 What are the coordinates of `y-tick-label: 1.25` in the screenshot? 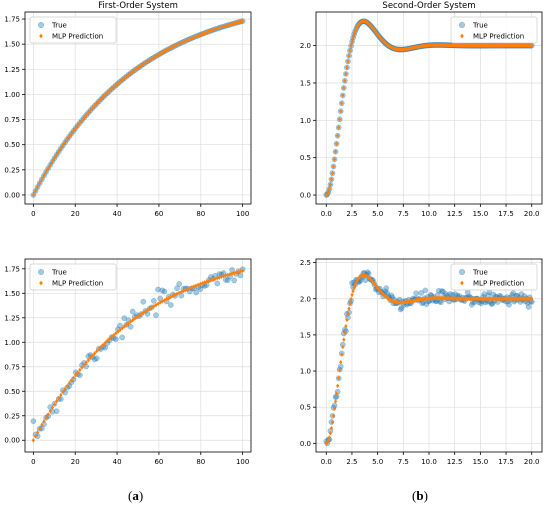 It's located at (12, 318).